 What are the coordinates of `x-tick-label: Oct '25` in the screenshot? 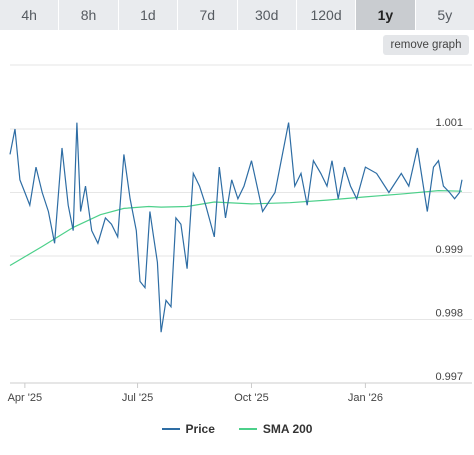 It's located at (251, 398).